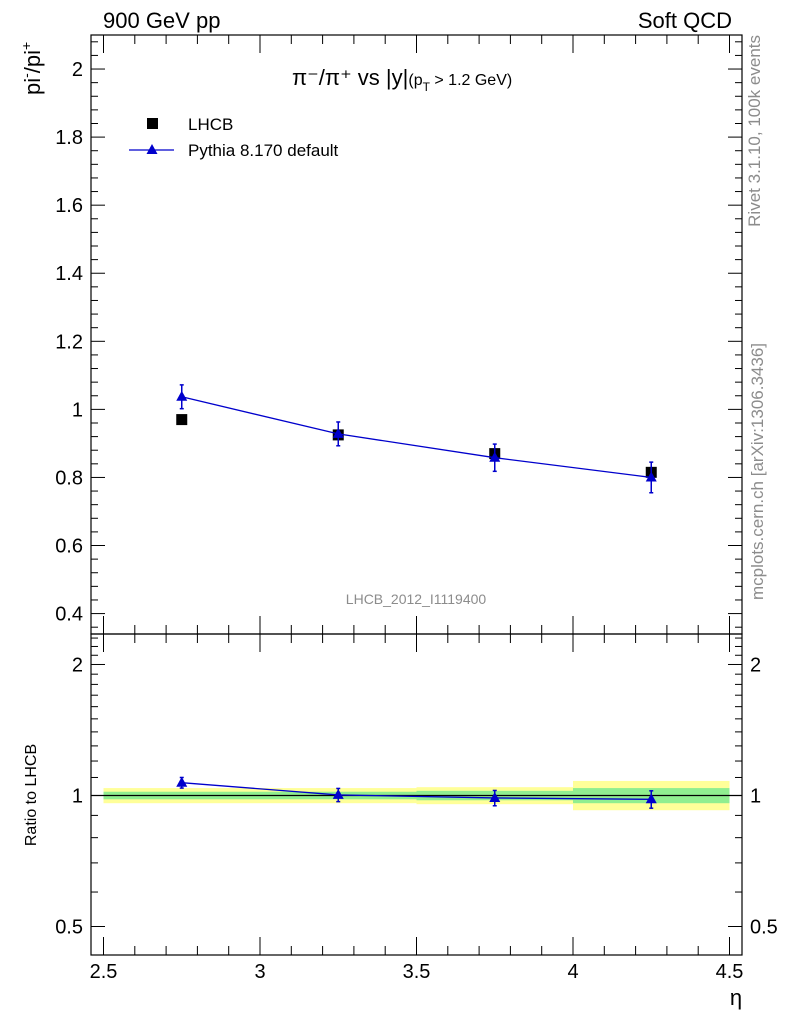  Describe the element at coordinates (152, 149) in the screenshot. I see `legend-marker-pythia` at that location.